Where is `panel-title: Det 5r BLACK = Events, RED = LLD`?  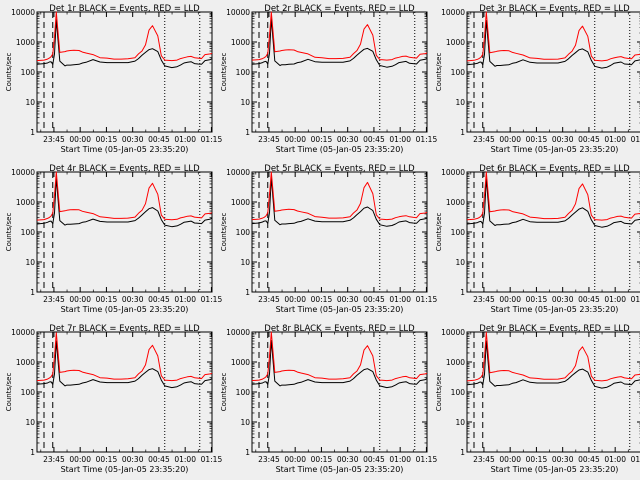
panel-title: Det 5r BLACK = Events, RED = LLD is located at coordinates (339, 169).